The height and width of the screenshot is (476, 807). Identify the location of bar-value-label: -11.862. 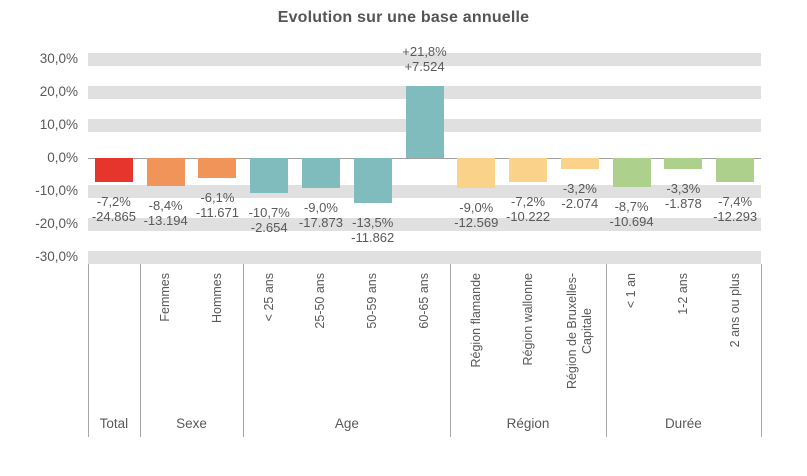
(373, 237).